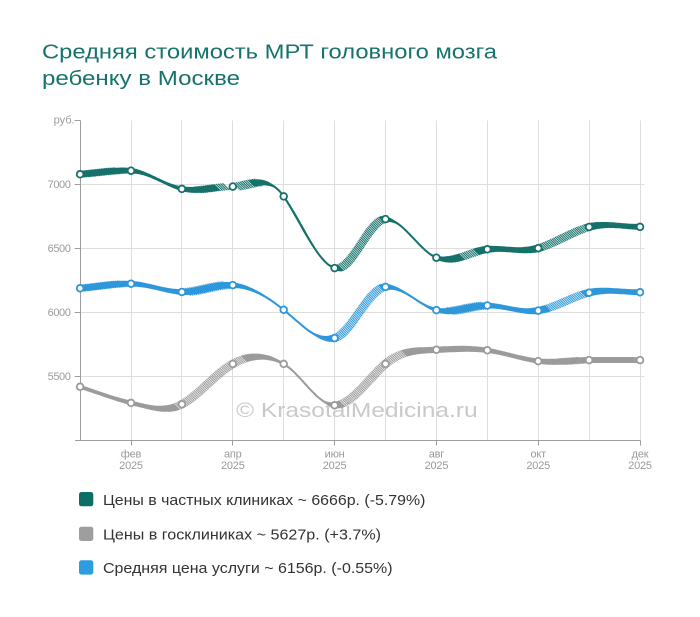 Image resolution: width=700 pixels, height=617 pixels. What do you see at coordinates (64, 120) in the screenshot?
I see `svg-text: руб.` at bounding box center [64, 120].